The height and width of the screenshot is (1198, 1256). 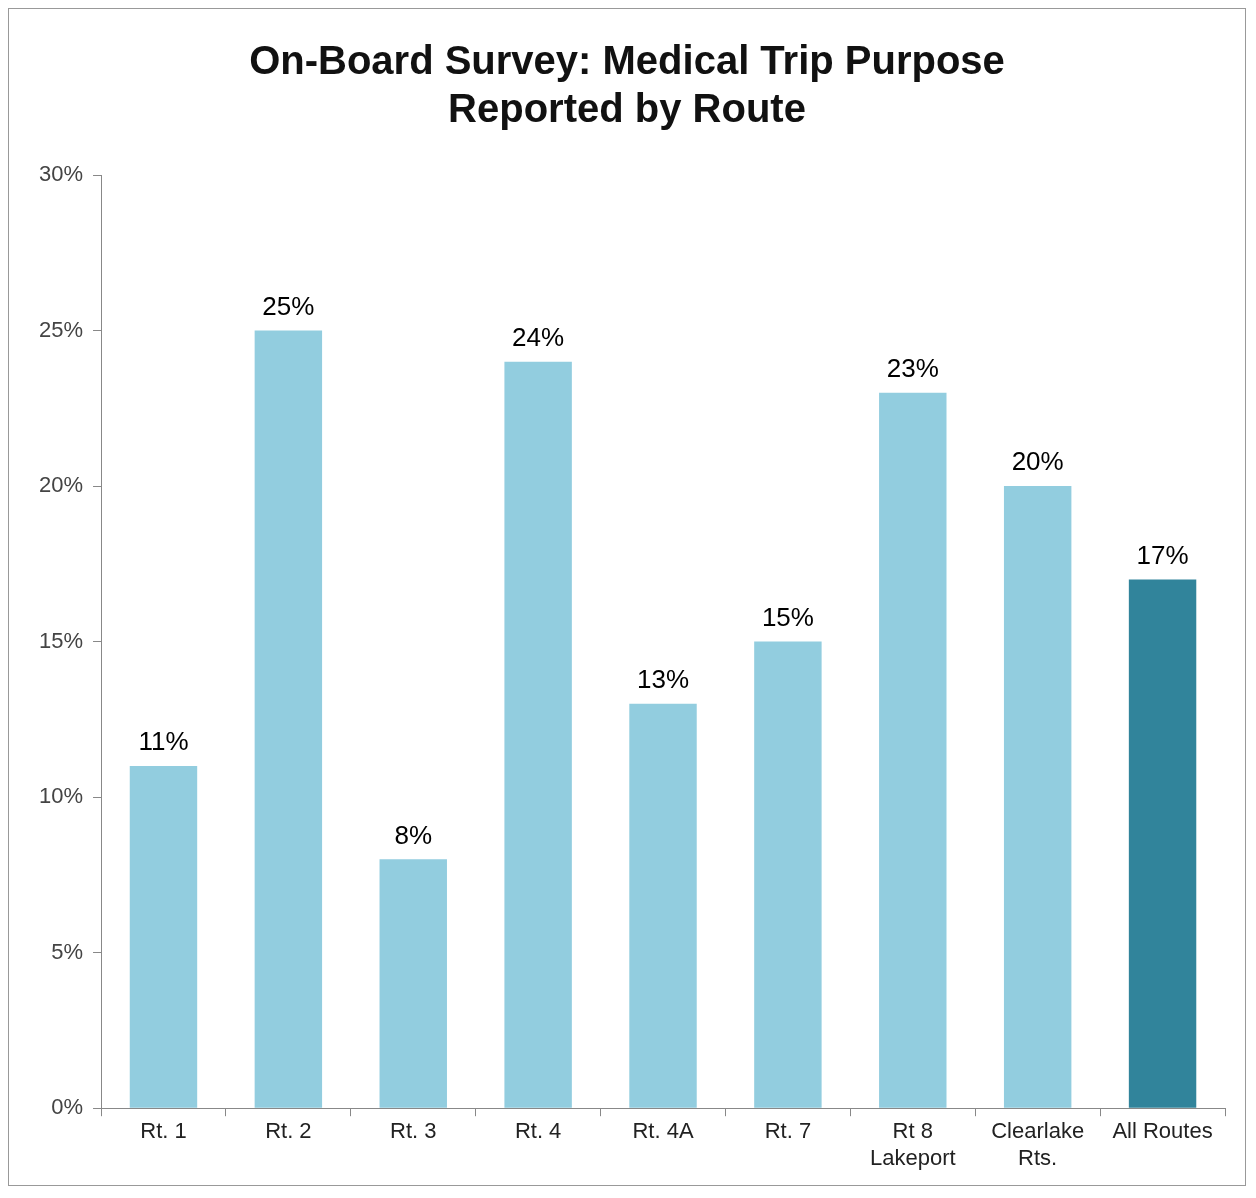 What do you see at coordinates (61, 329) in the screenshot?
I see `y-tick-label: 25%` at bounding box center [61, 329].